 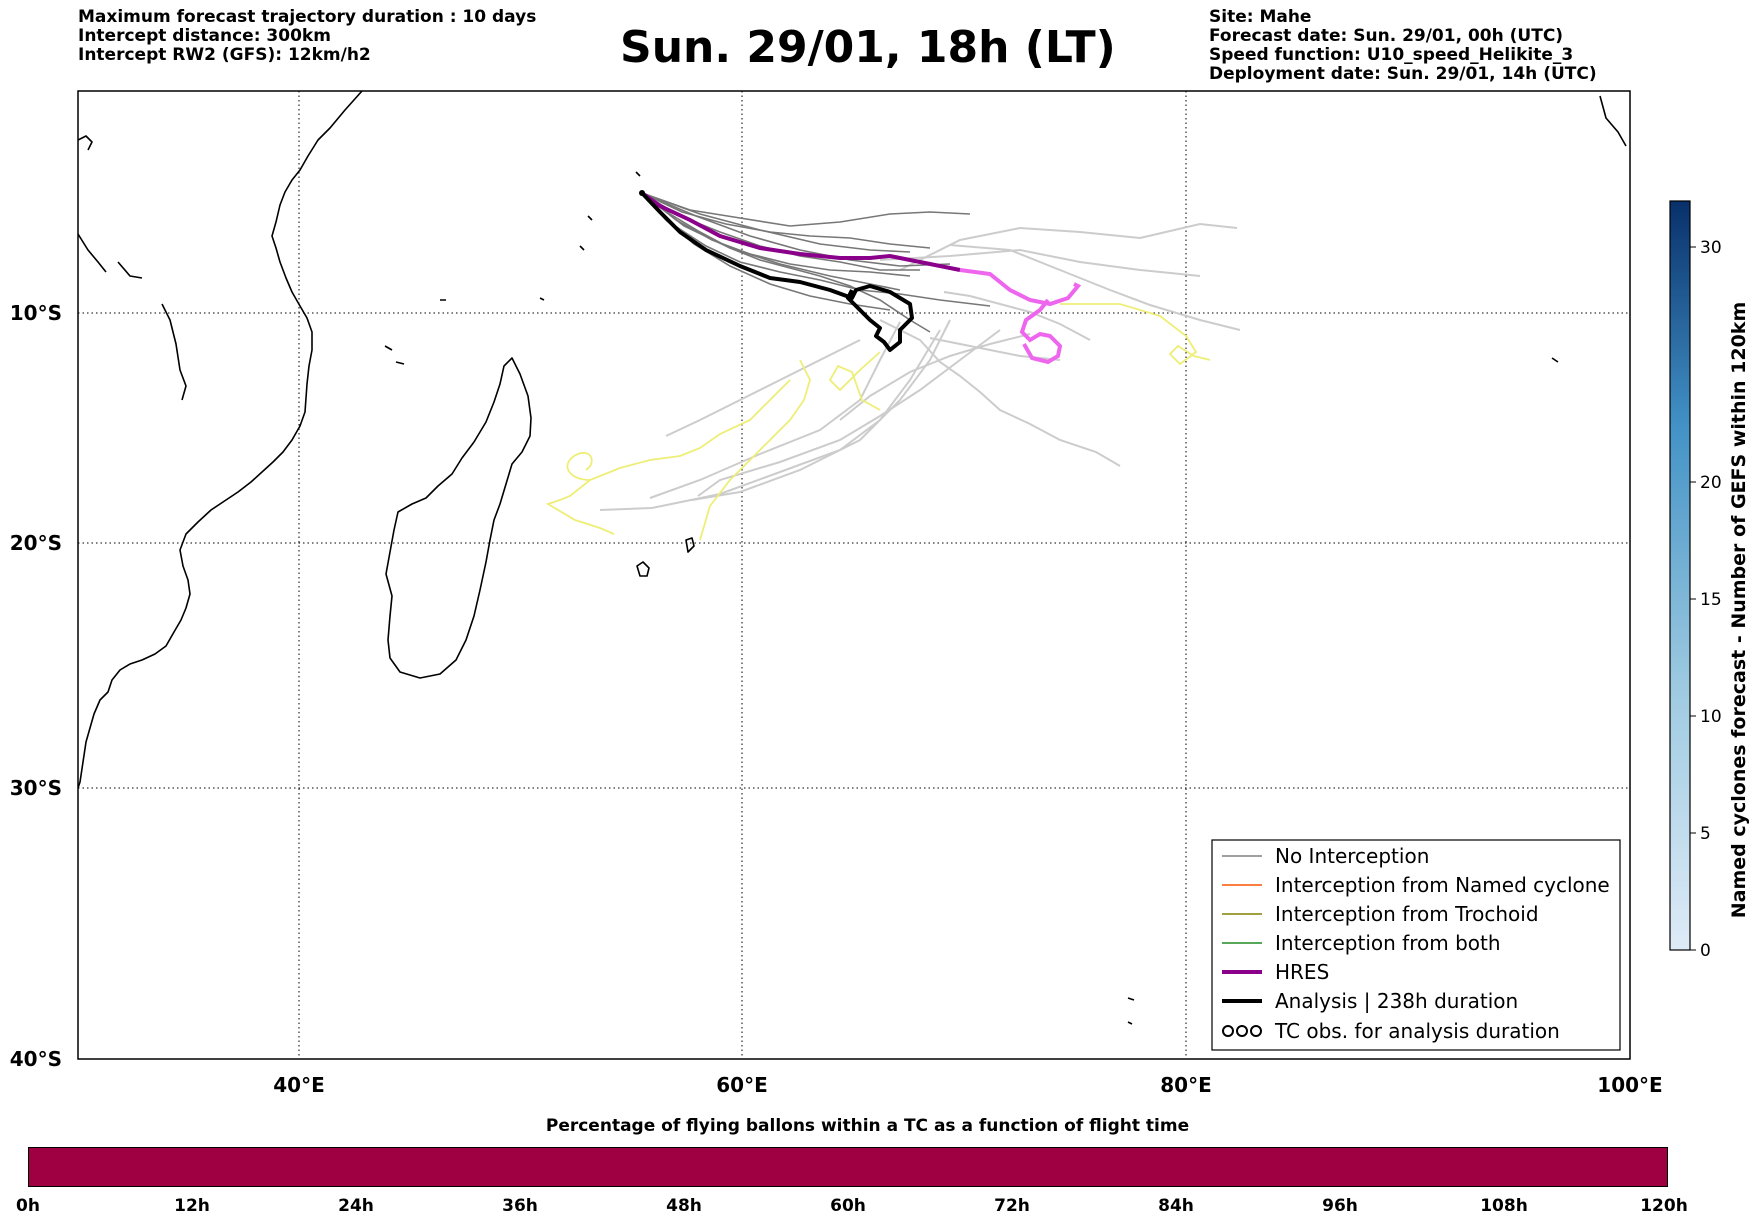 I want to click on pct-tick: 96h, so click(x=1340, y=1206).